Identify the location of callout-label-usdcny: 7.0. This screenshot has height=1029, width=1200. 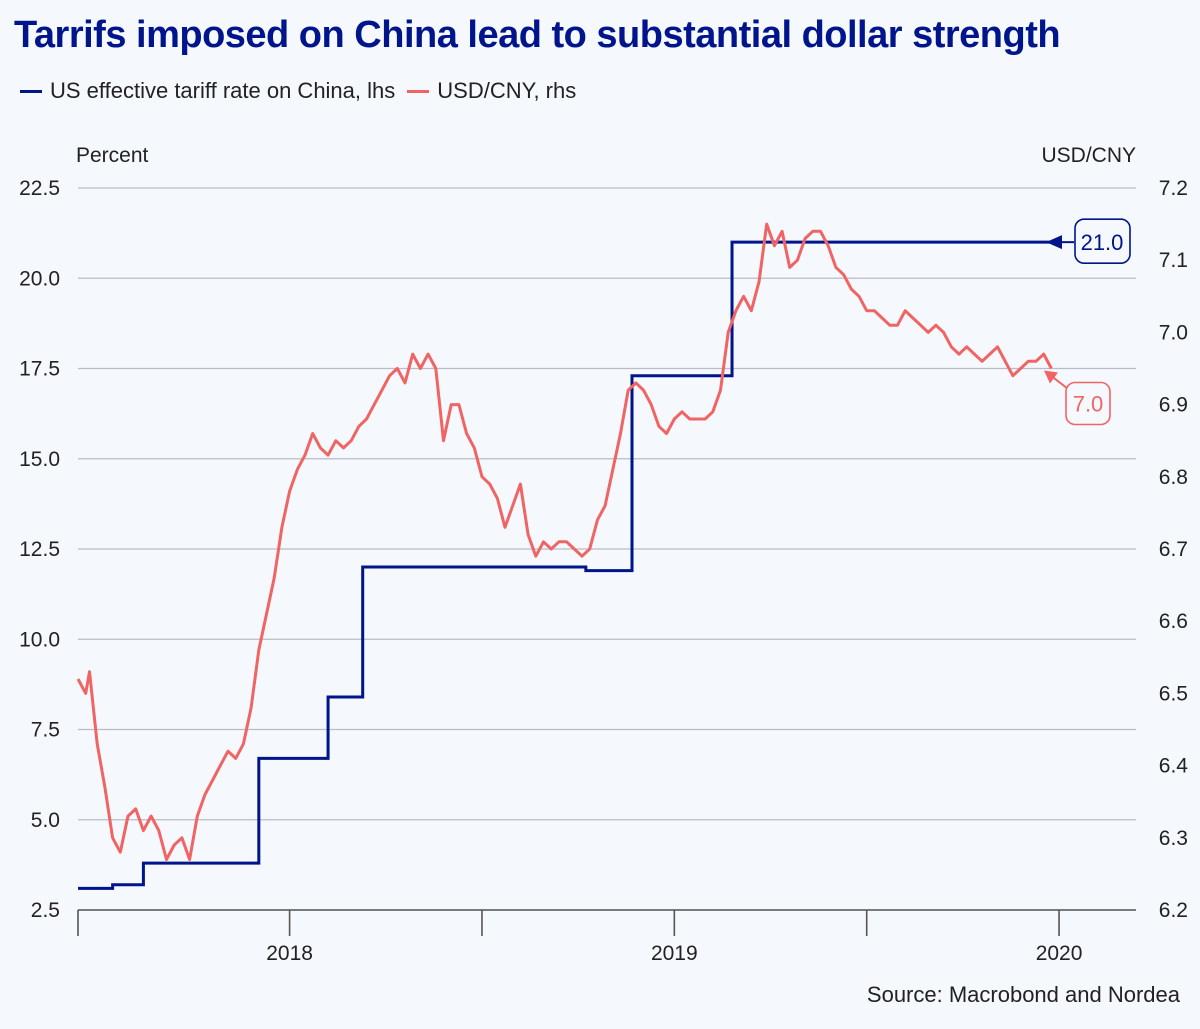
(1088, 404).